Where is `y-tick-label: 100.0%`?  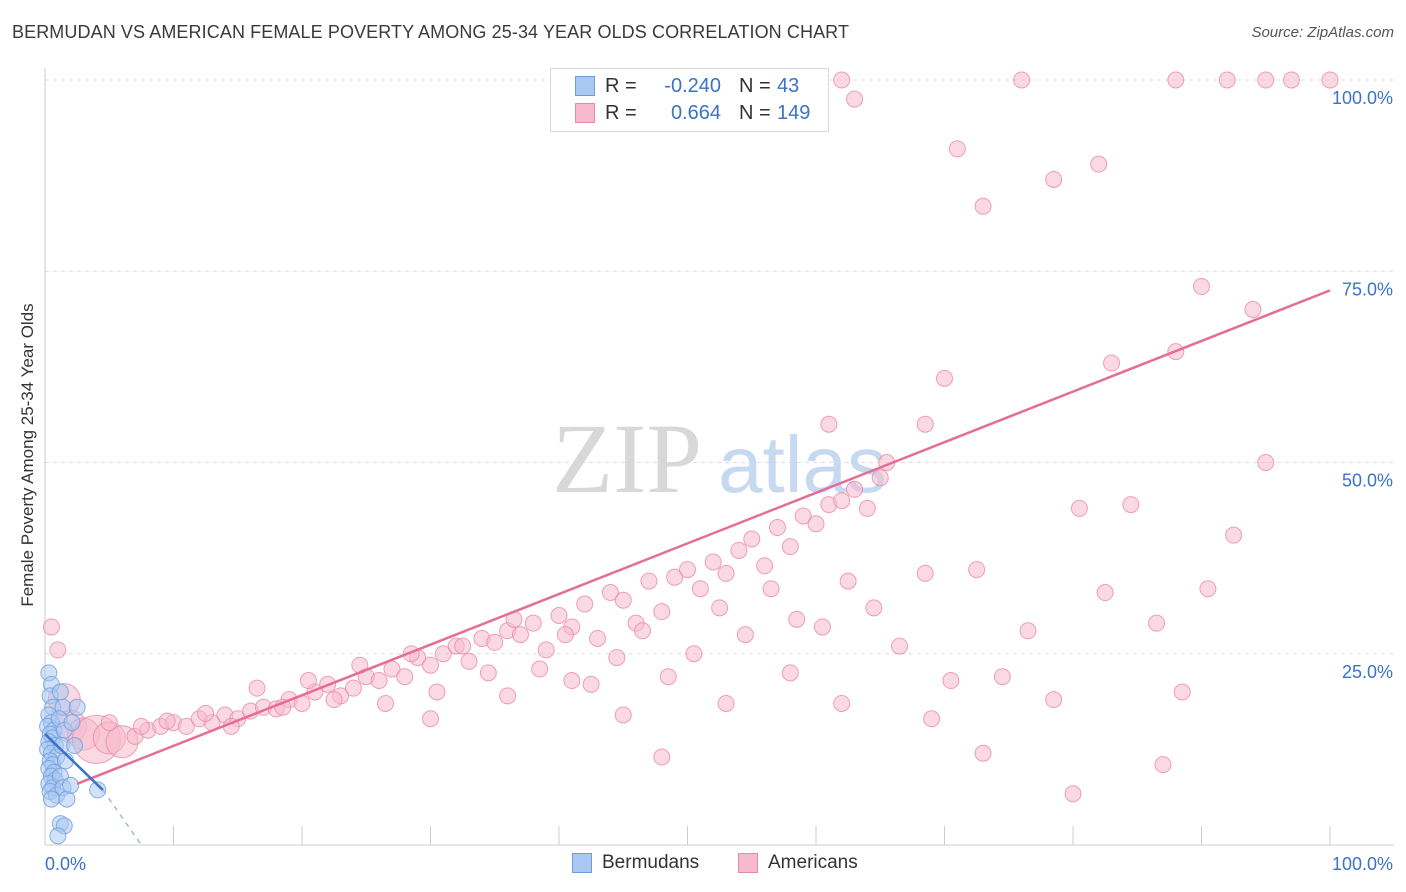 y-tick-label: 100.0% is located at coordinates (1362, 98).